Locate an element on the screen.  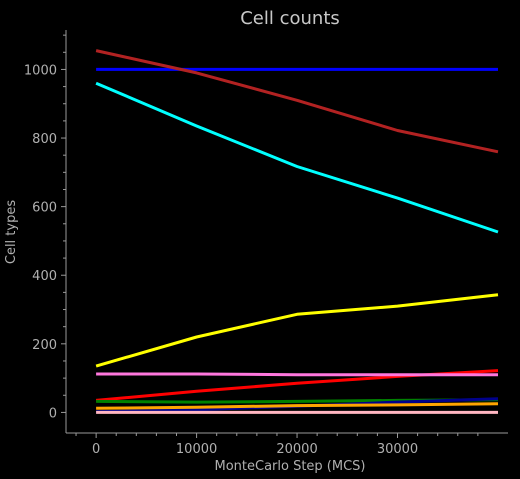
x-axis-label: MonteCarlo Step (MCS) is located at coordinates (289, 466).